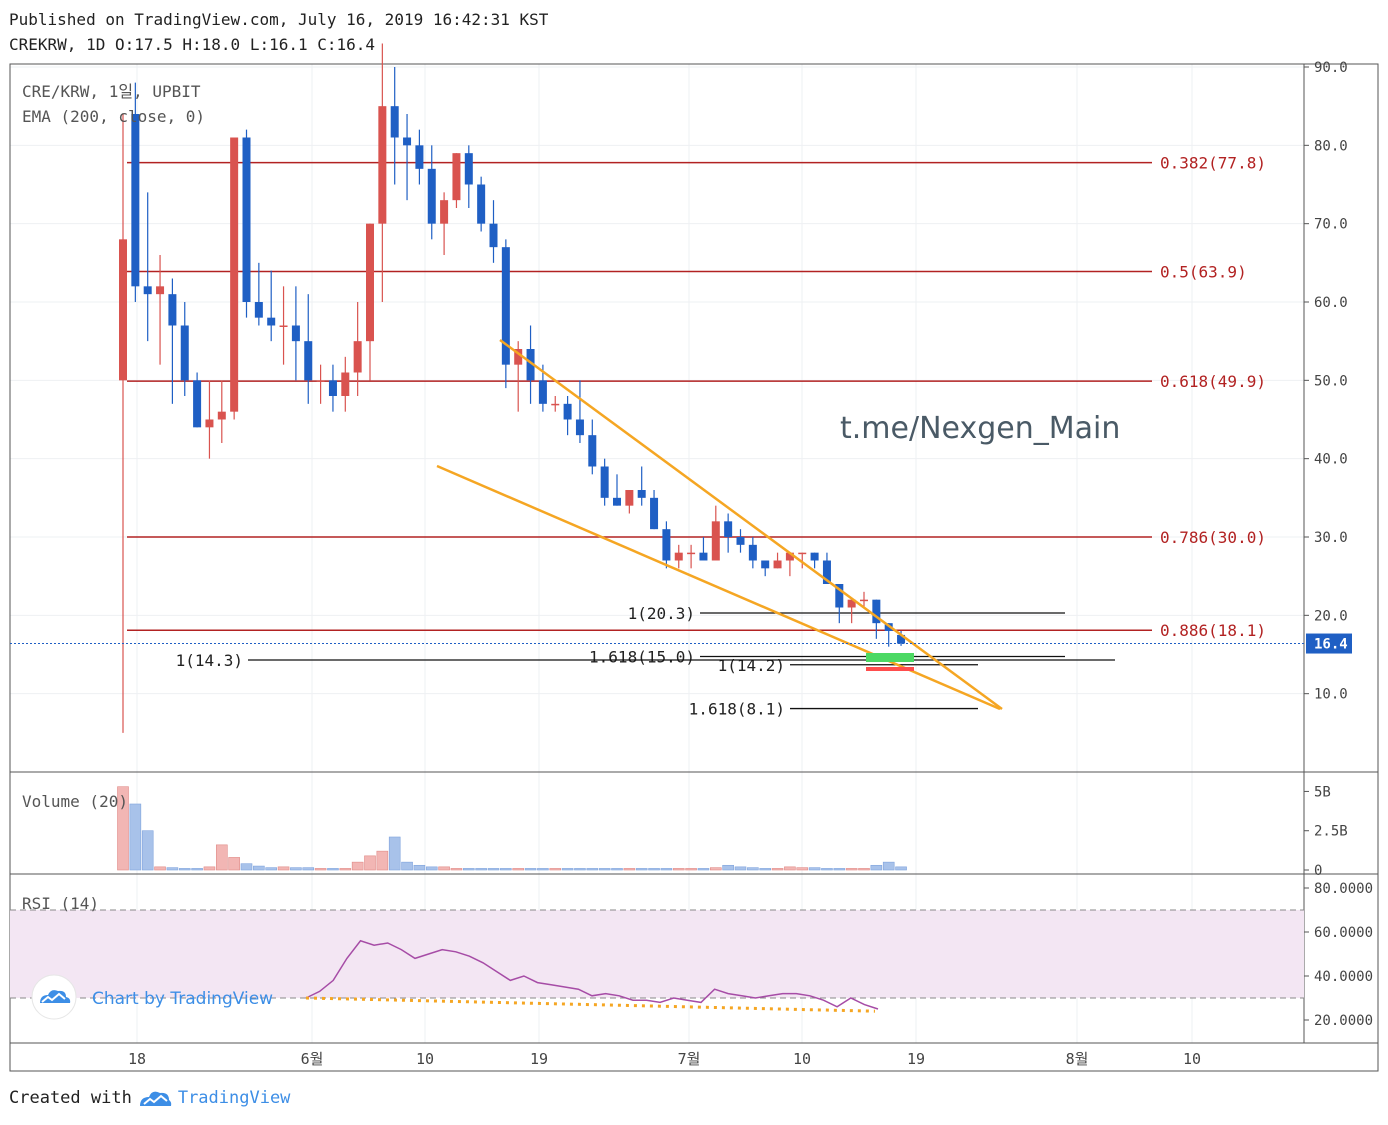 The width and height of the screenshot is (1388, 1125). I want to click on last-price-label: 16.4, so click(1331, 645).